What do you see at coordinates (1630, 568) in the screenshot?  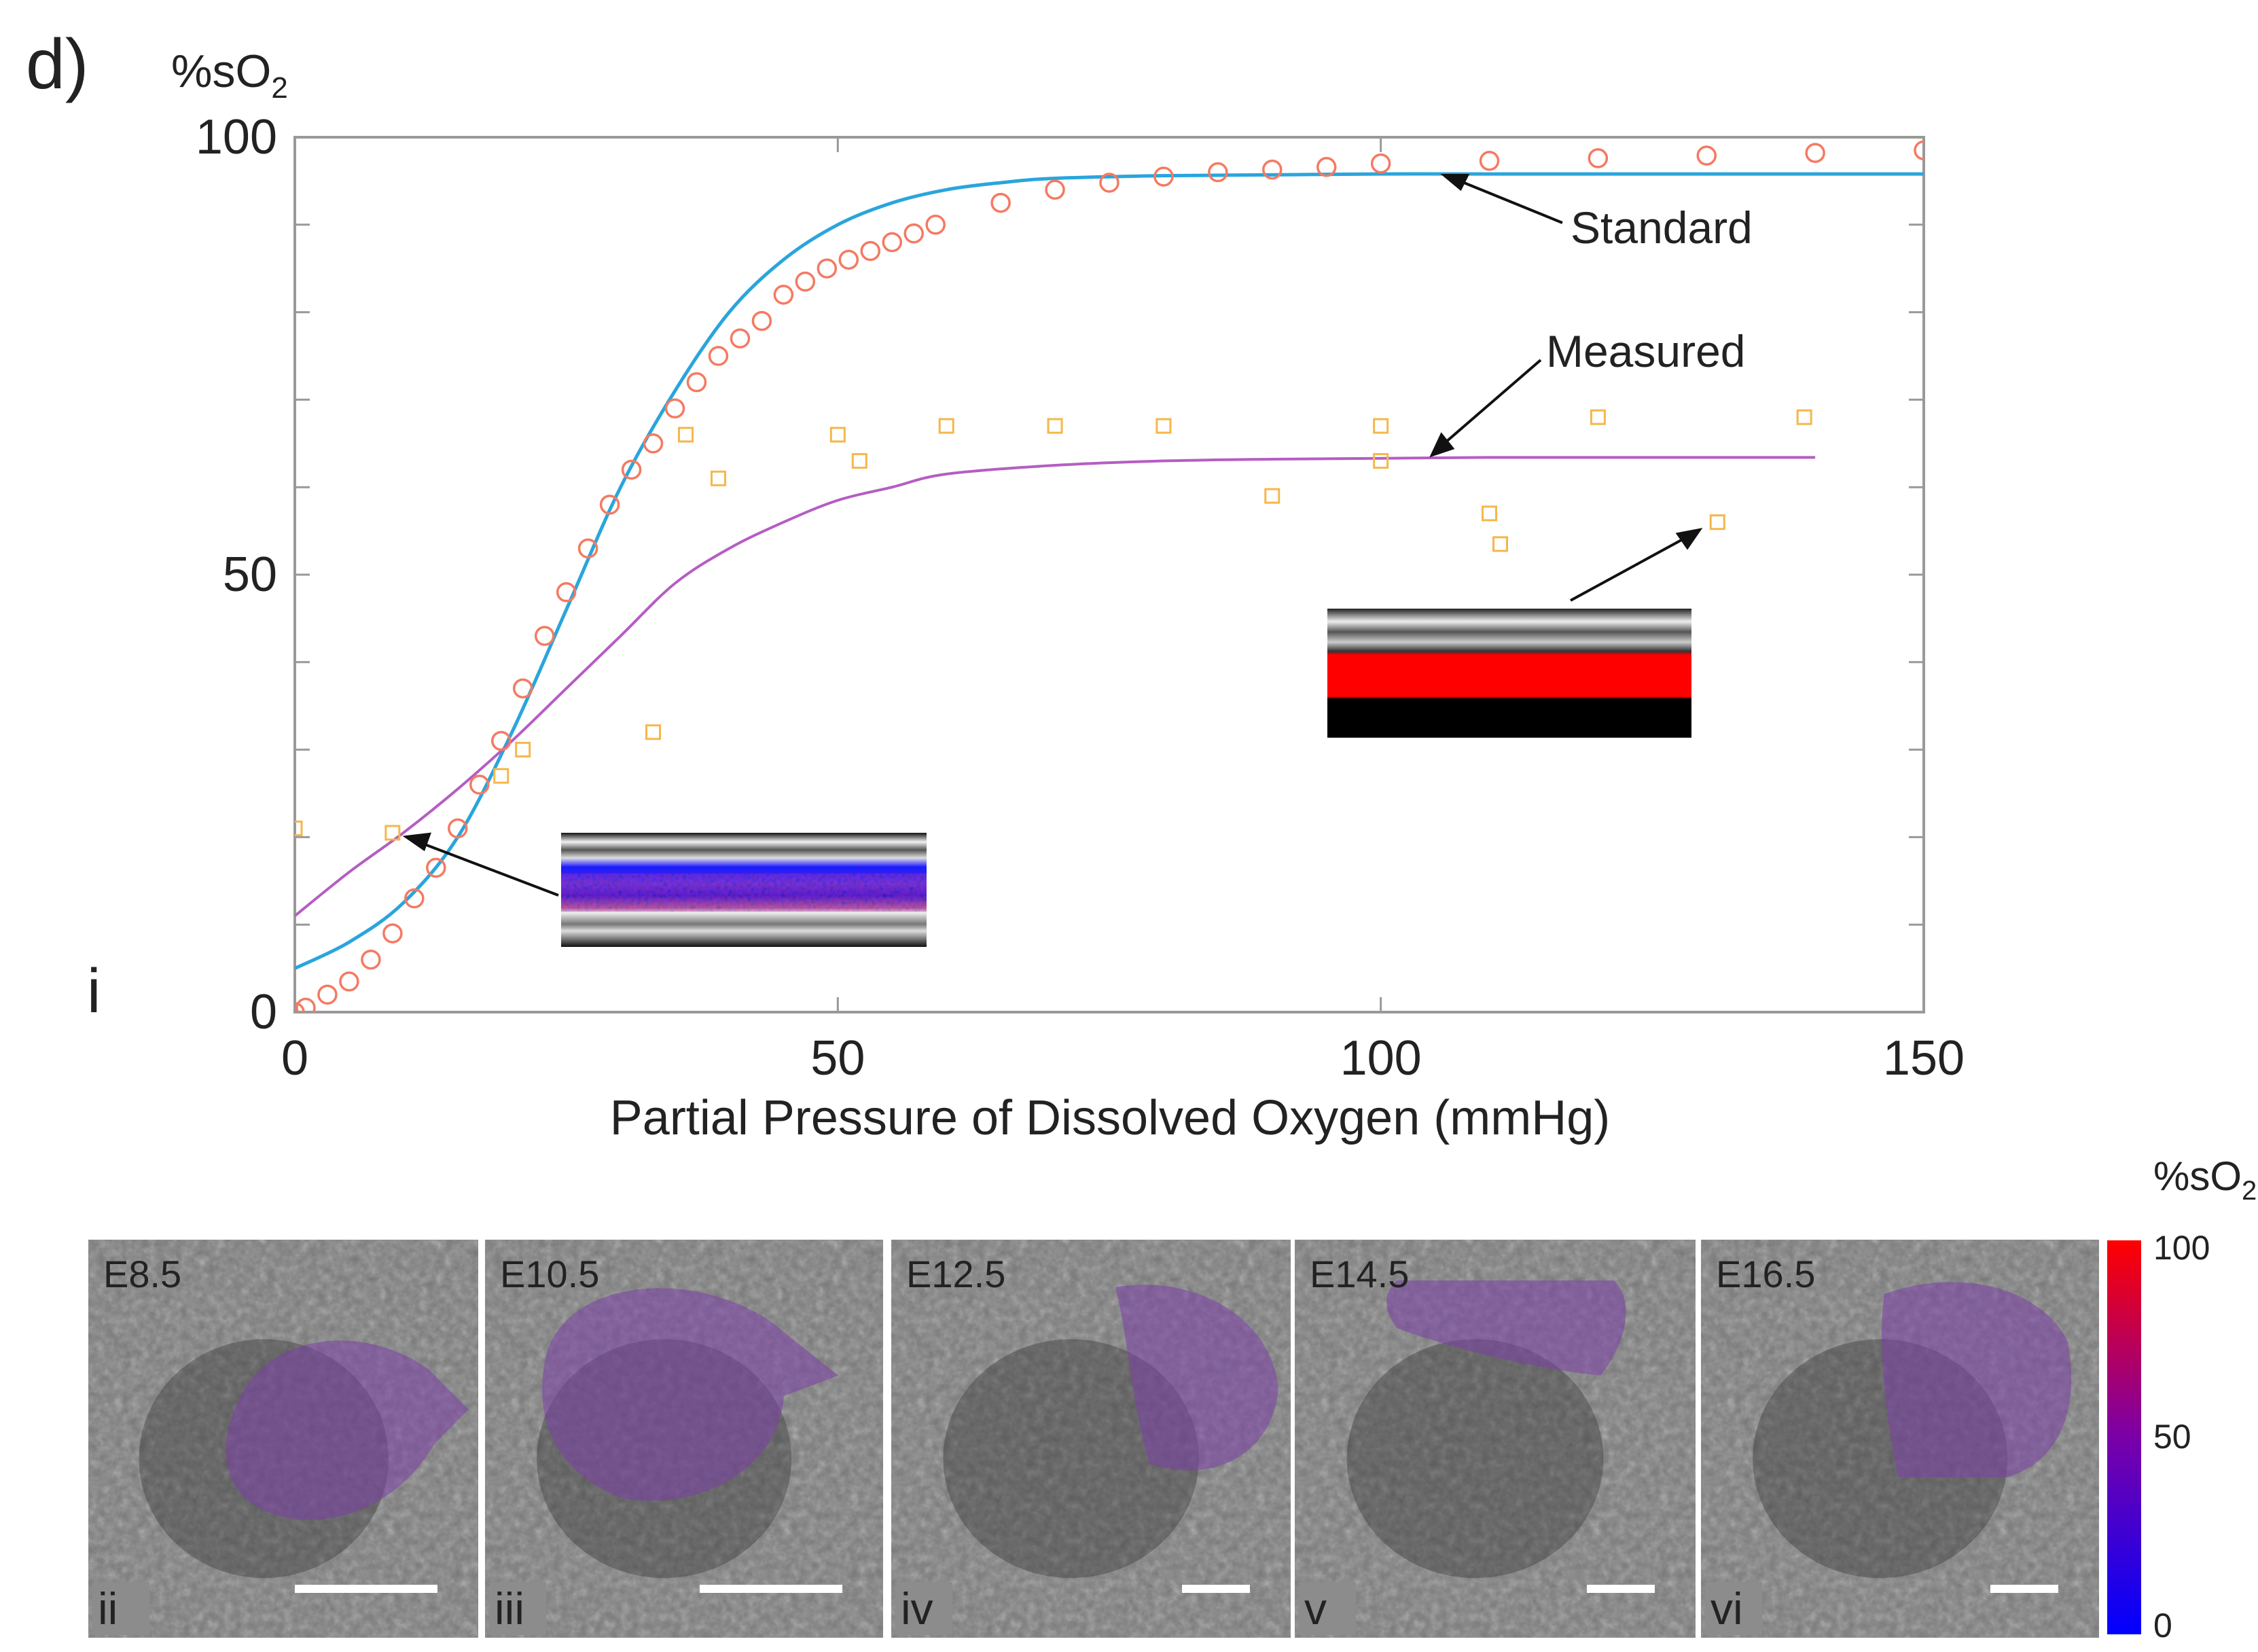 I see `arrow-inset-right` at bounding box center [1630, 568].